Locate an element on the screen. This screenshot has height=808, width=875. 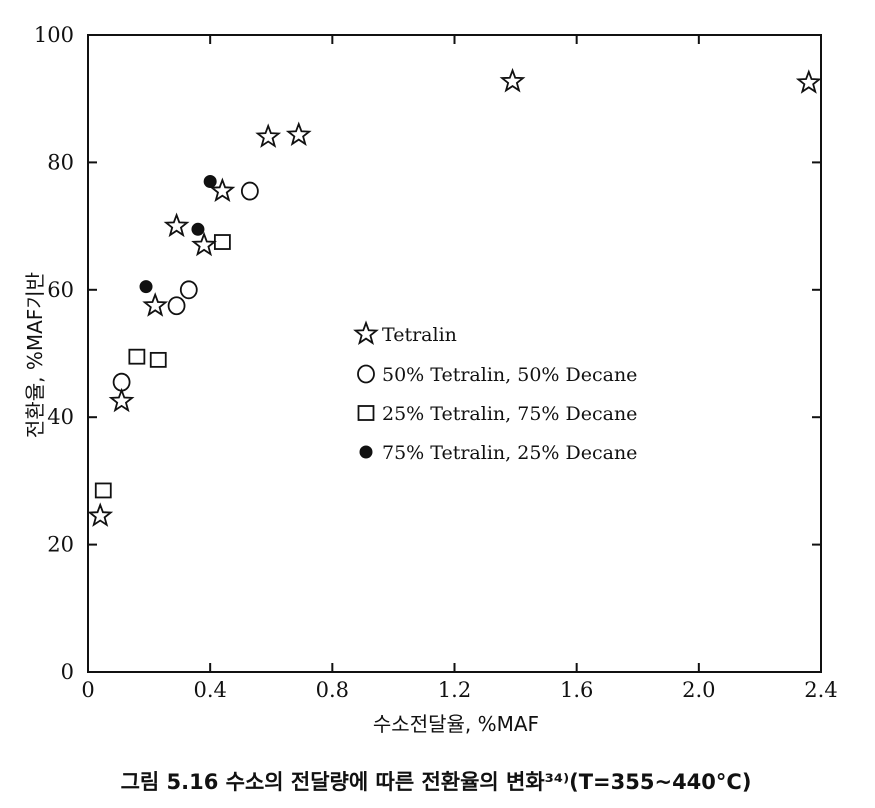
x-tick-label: 0.8 is located at coordinates (332, 690).